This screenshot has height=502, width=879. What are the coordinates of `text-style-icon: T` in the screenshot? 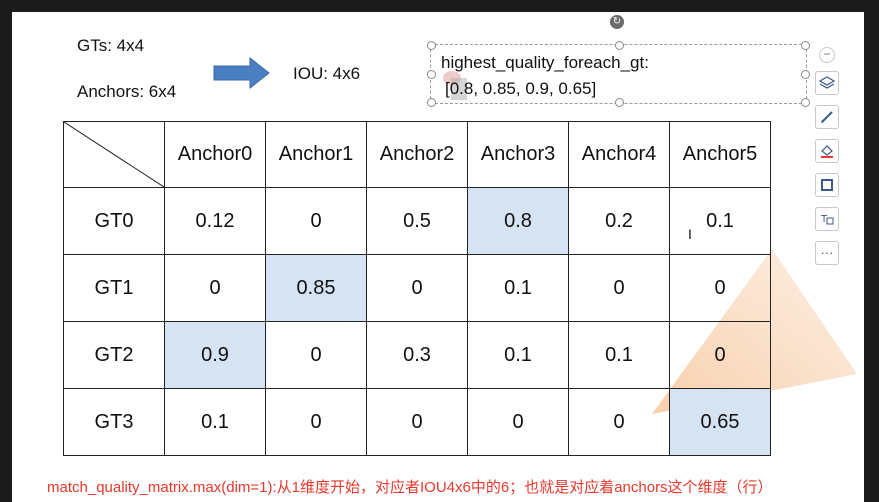 It's located at (827, 219).